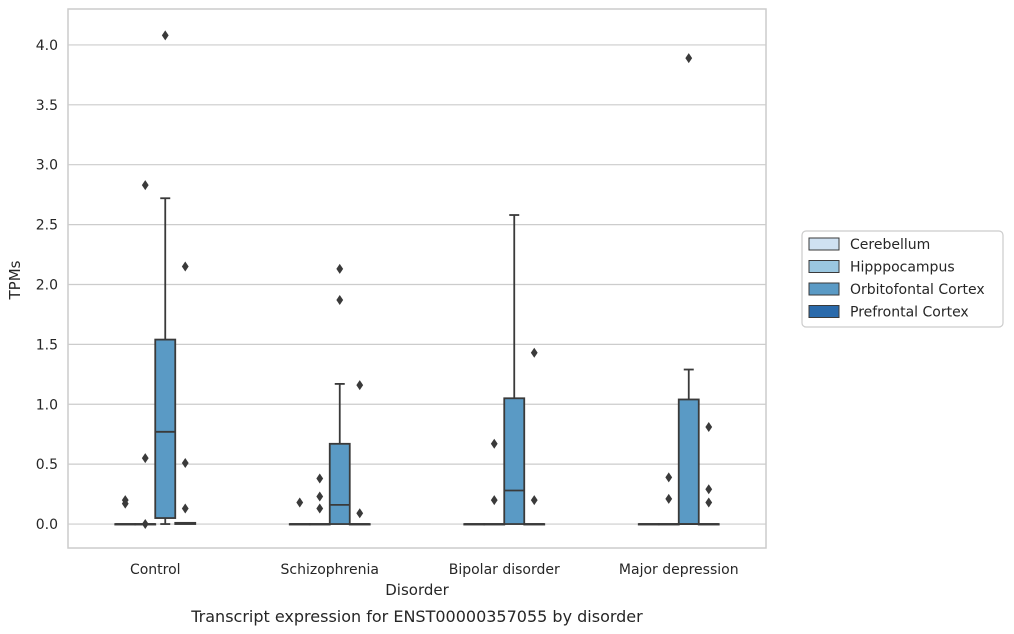 This screenshot has width=1014, height=634. Describe the element at coordinates (15, 280) in the screenshot. I see `y-axis-label: TPMs` at that location.